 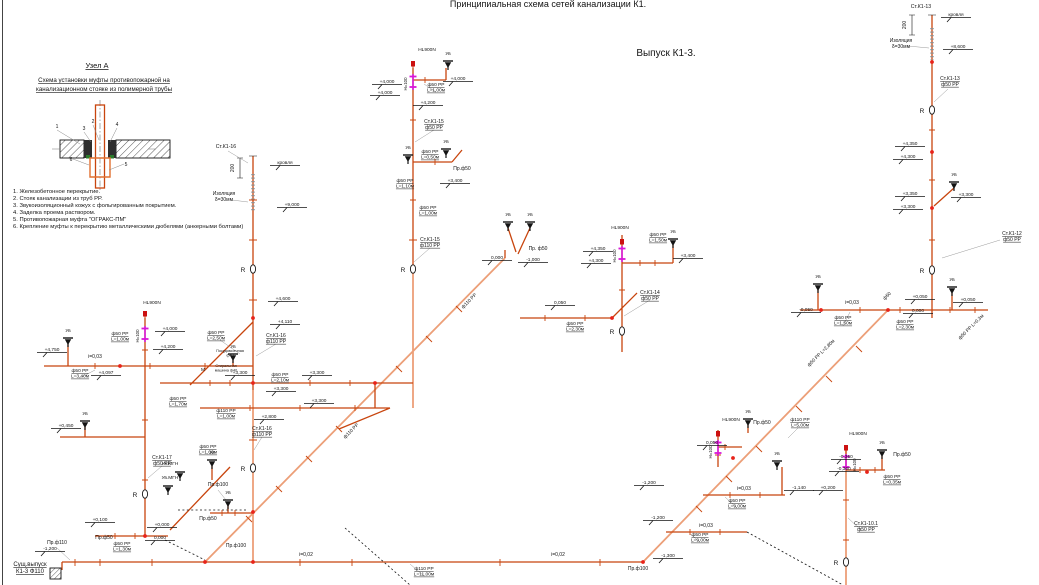 I want to click on elevation-value: +0,000, so click(x=162, y=525).